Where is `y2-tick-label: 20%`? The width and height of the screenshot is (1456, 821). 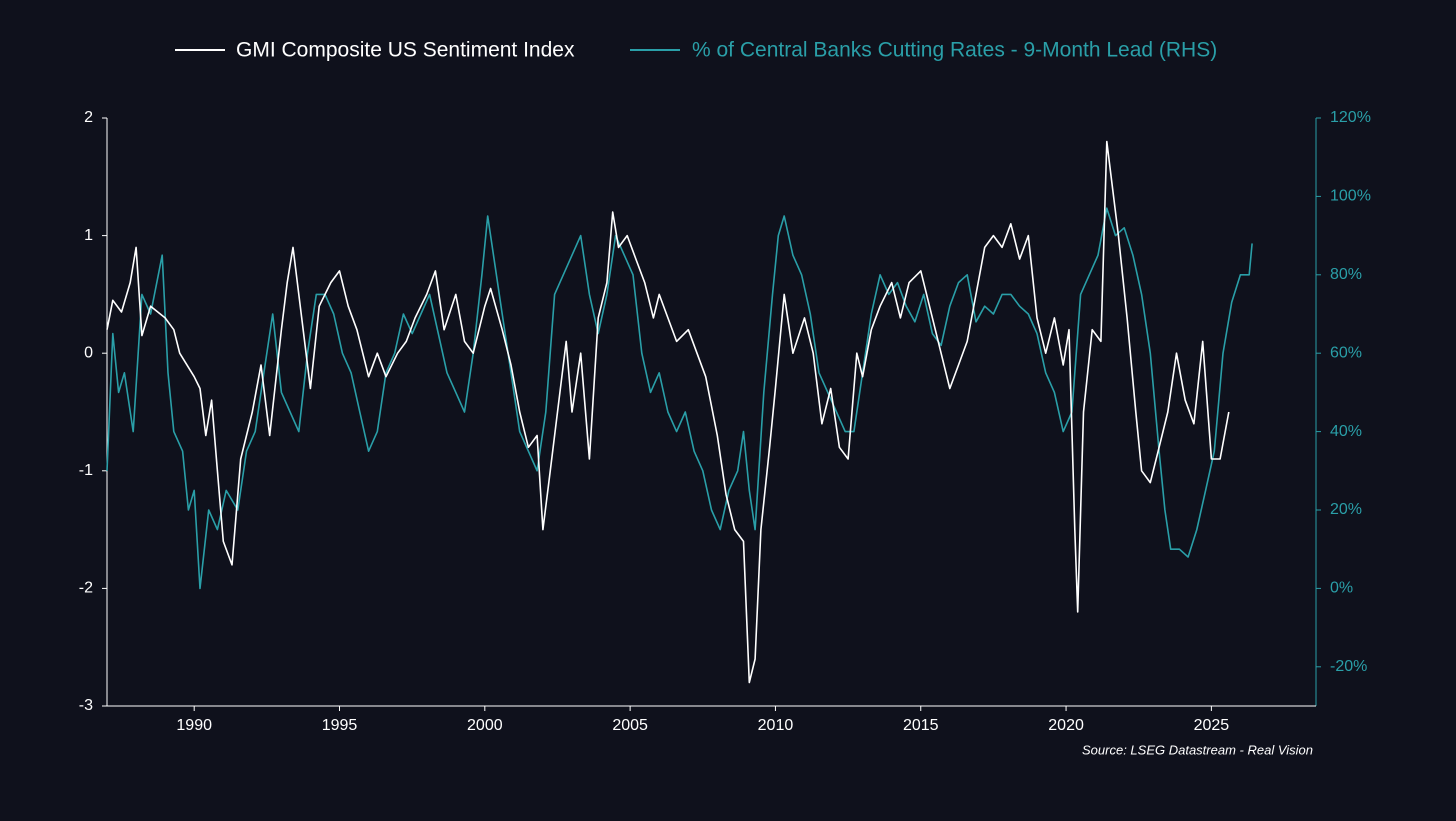 y2-tick-label: 20% is located at coordinates (1346, 509).